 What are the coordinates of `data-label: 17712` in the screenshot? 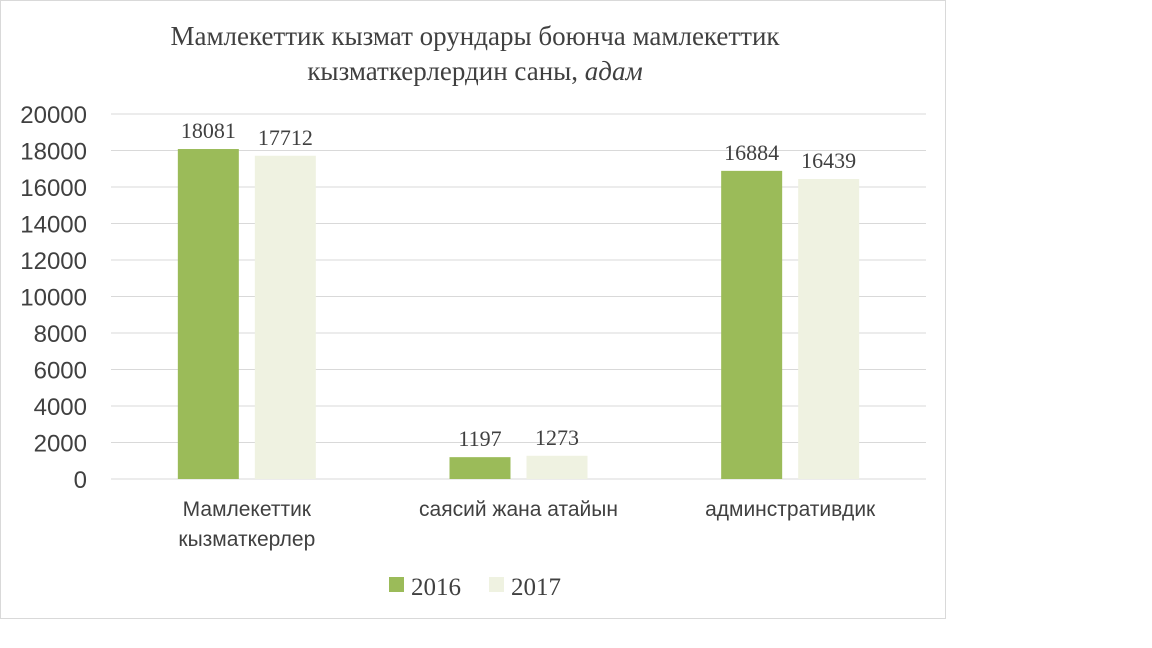 It's located at (285, 137).